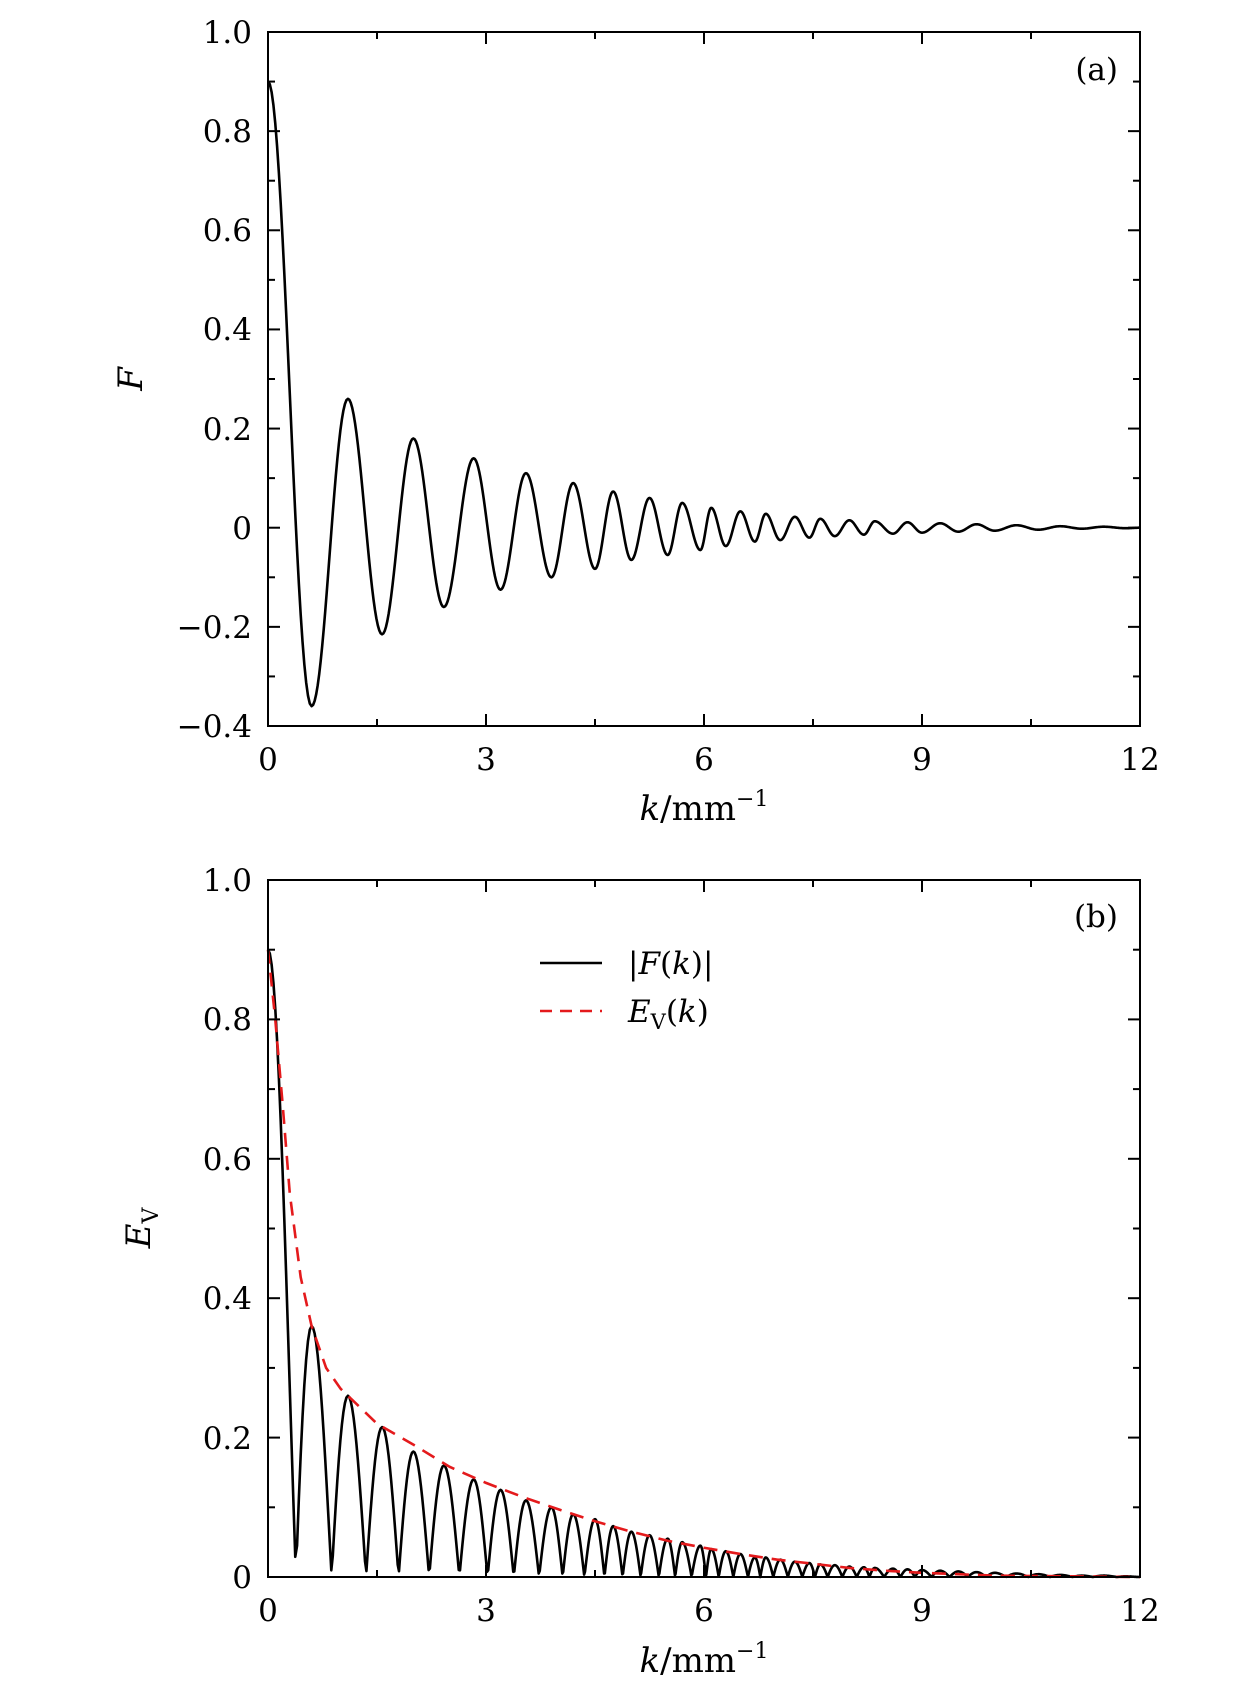 The image size is (1260, 1685). Describe the element at coordinates (214, 727) in the screenshot. I see `y-tick-label: −0.4` at that location.